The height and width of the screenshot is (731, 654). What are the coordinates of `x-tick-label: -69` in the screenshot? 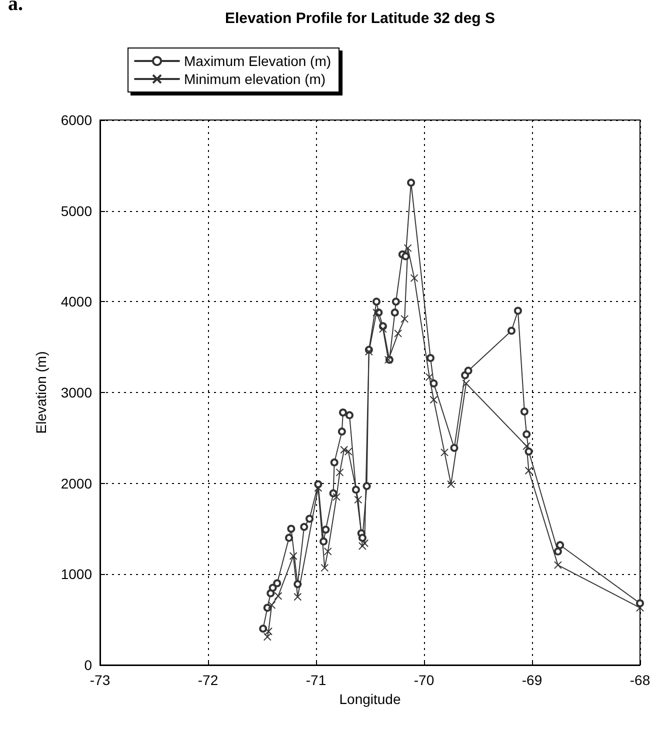 It's located at (532, 680).